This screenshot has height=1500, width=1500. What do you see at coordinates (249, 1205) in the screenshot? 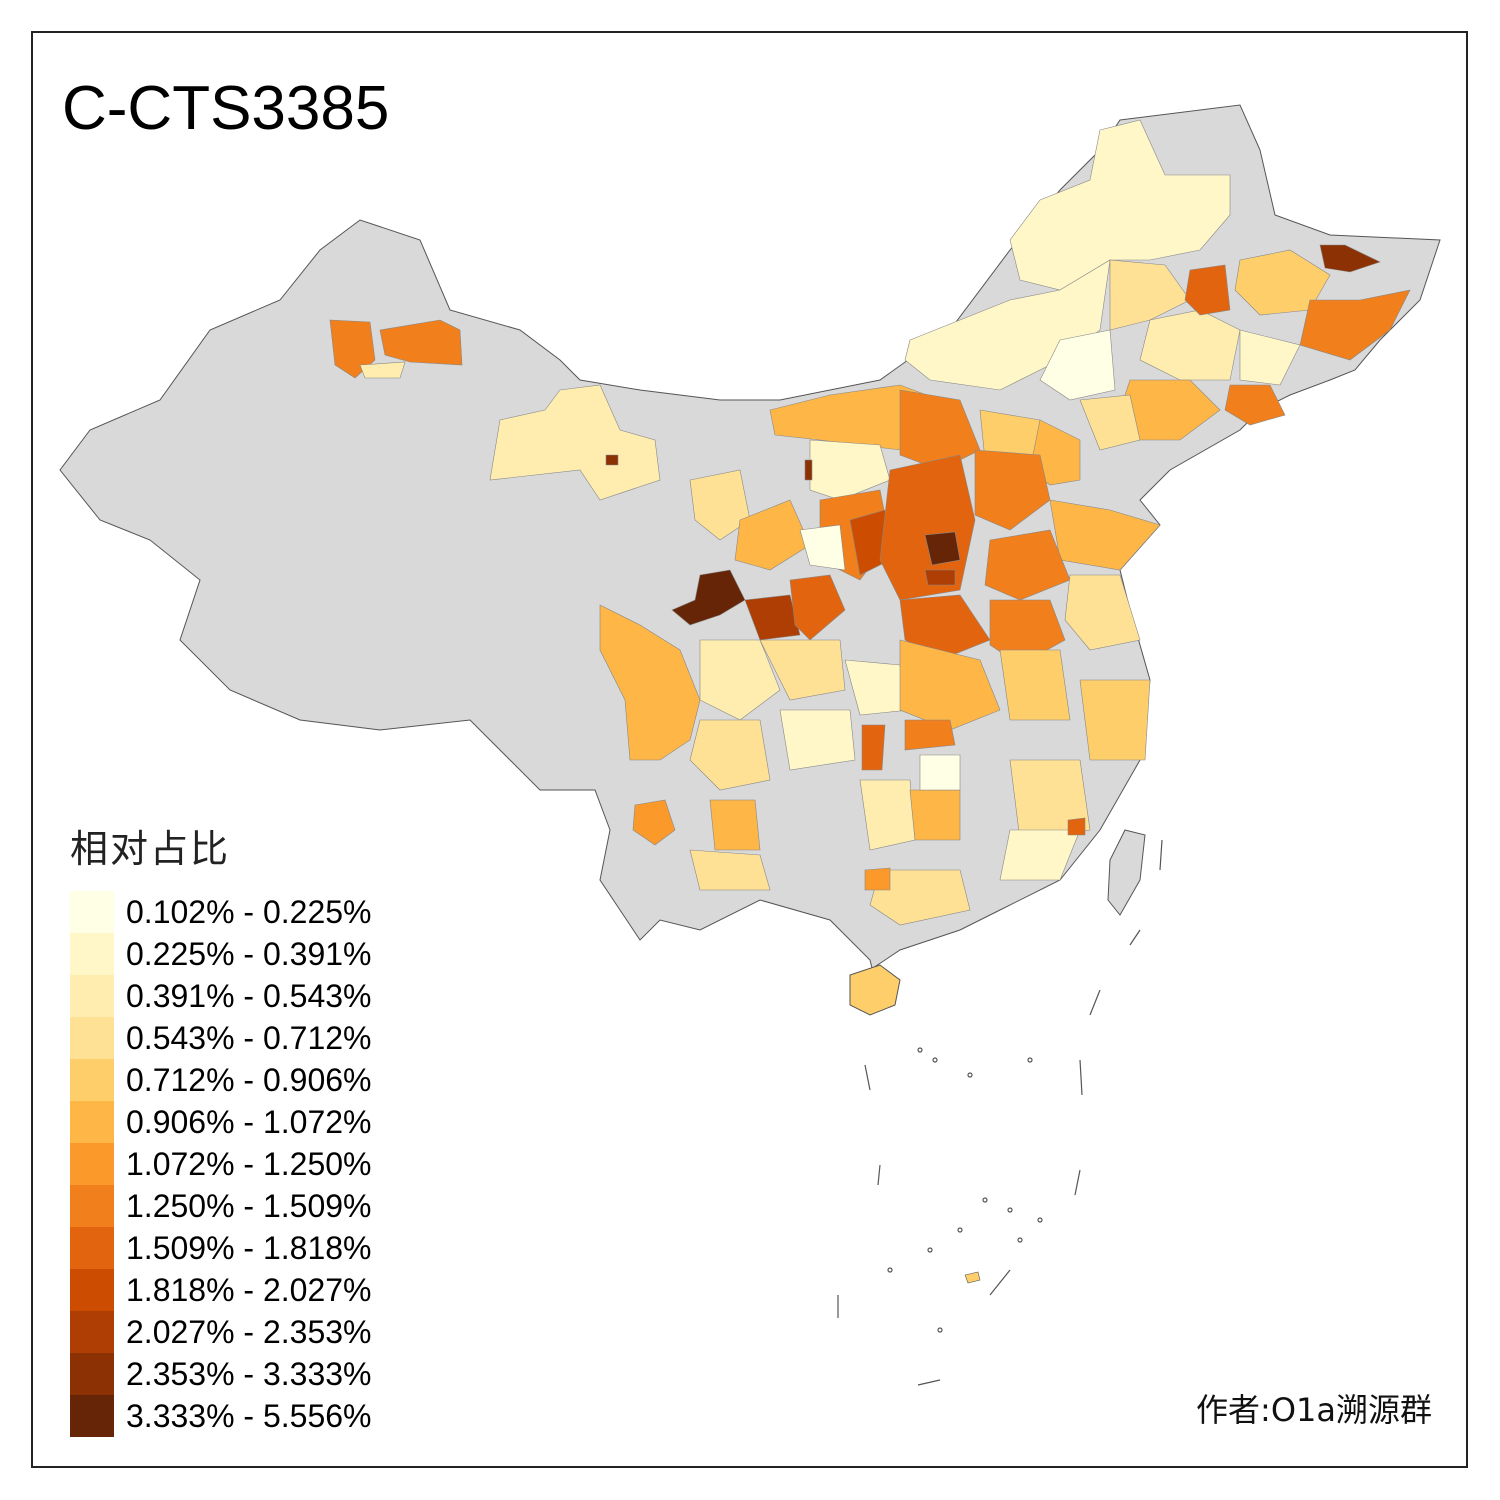
I see `legend-label: 1.250% - 1.509%` at bounding box center [249, 1205].